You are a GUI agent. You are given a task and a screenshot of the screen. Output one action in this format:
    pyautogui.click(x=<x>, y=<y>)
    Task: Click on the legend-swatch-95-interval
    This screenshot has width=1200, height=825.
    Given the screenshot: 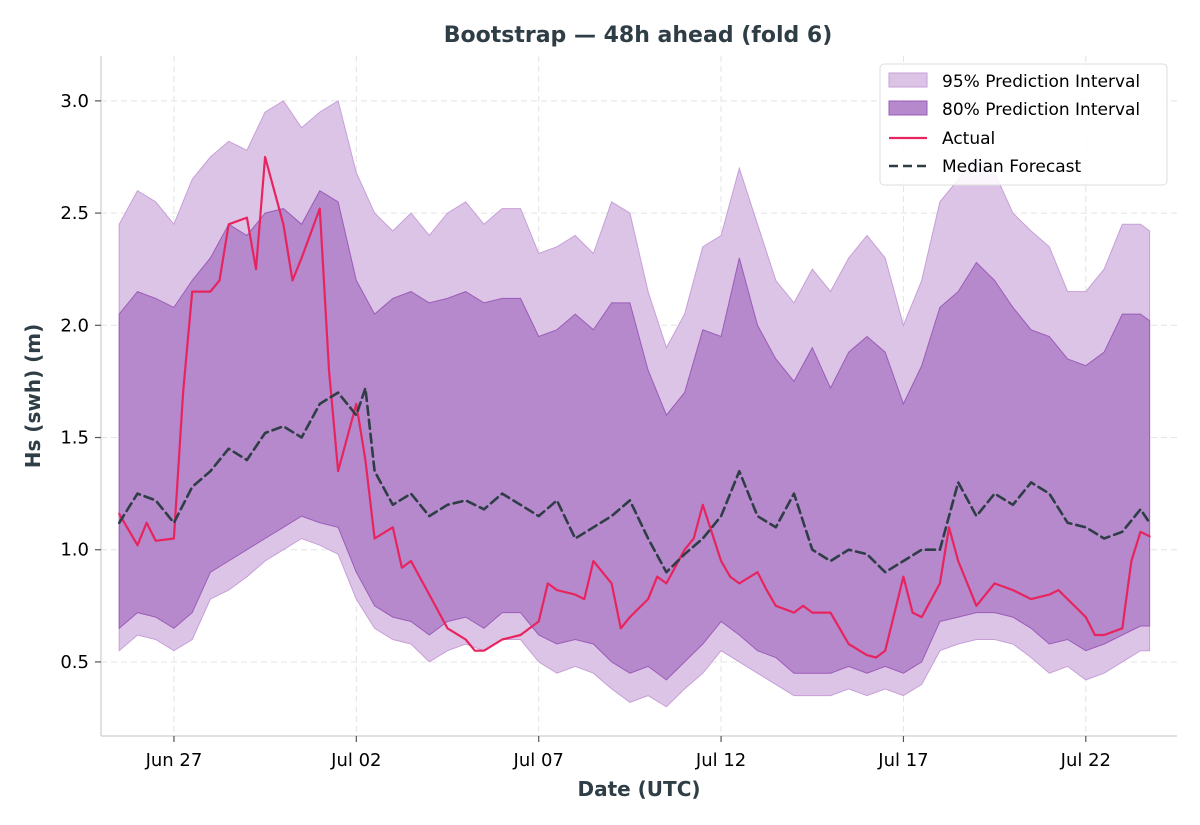 What is the action you would take?
    pyautogui.click(x=908, y=80)
    